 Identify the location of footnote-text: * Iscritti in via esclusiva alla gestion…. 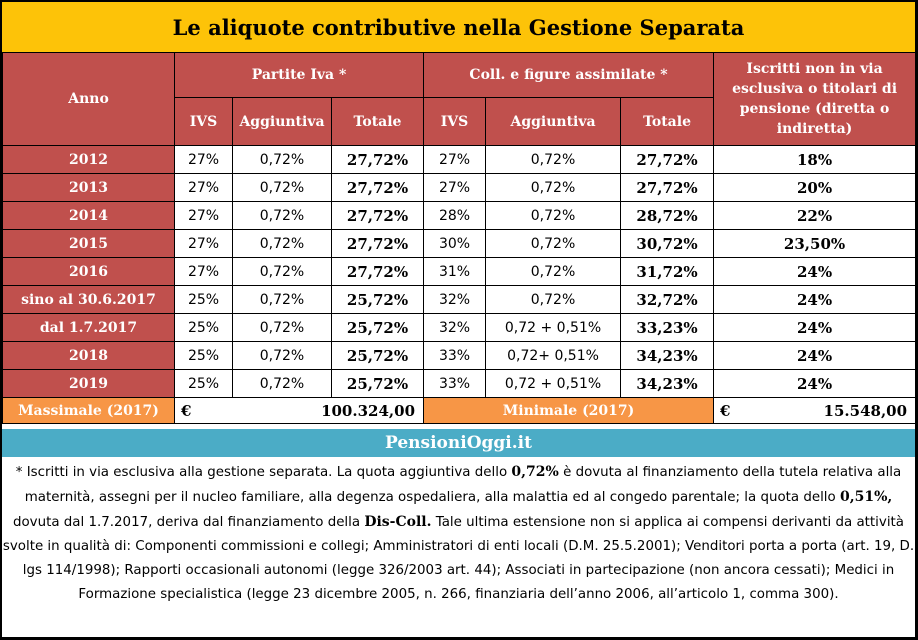
(263, 472).